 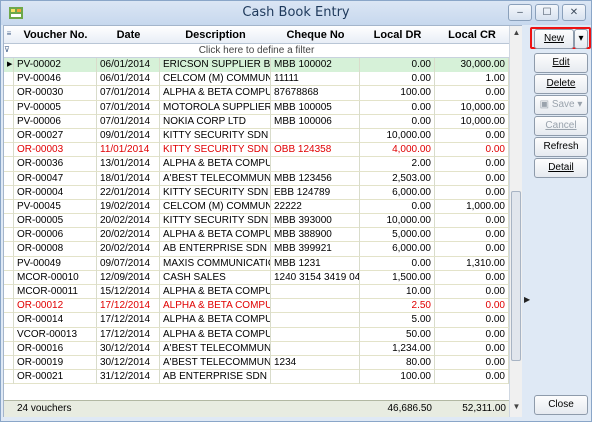 What do you see at coordinates (397, 135) in the screenshot?
I see `cell-local-dr: 10,000.00` at bounding box center [397, 135].